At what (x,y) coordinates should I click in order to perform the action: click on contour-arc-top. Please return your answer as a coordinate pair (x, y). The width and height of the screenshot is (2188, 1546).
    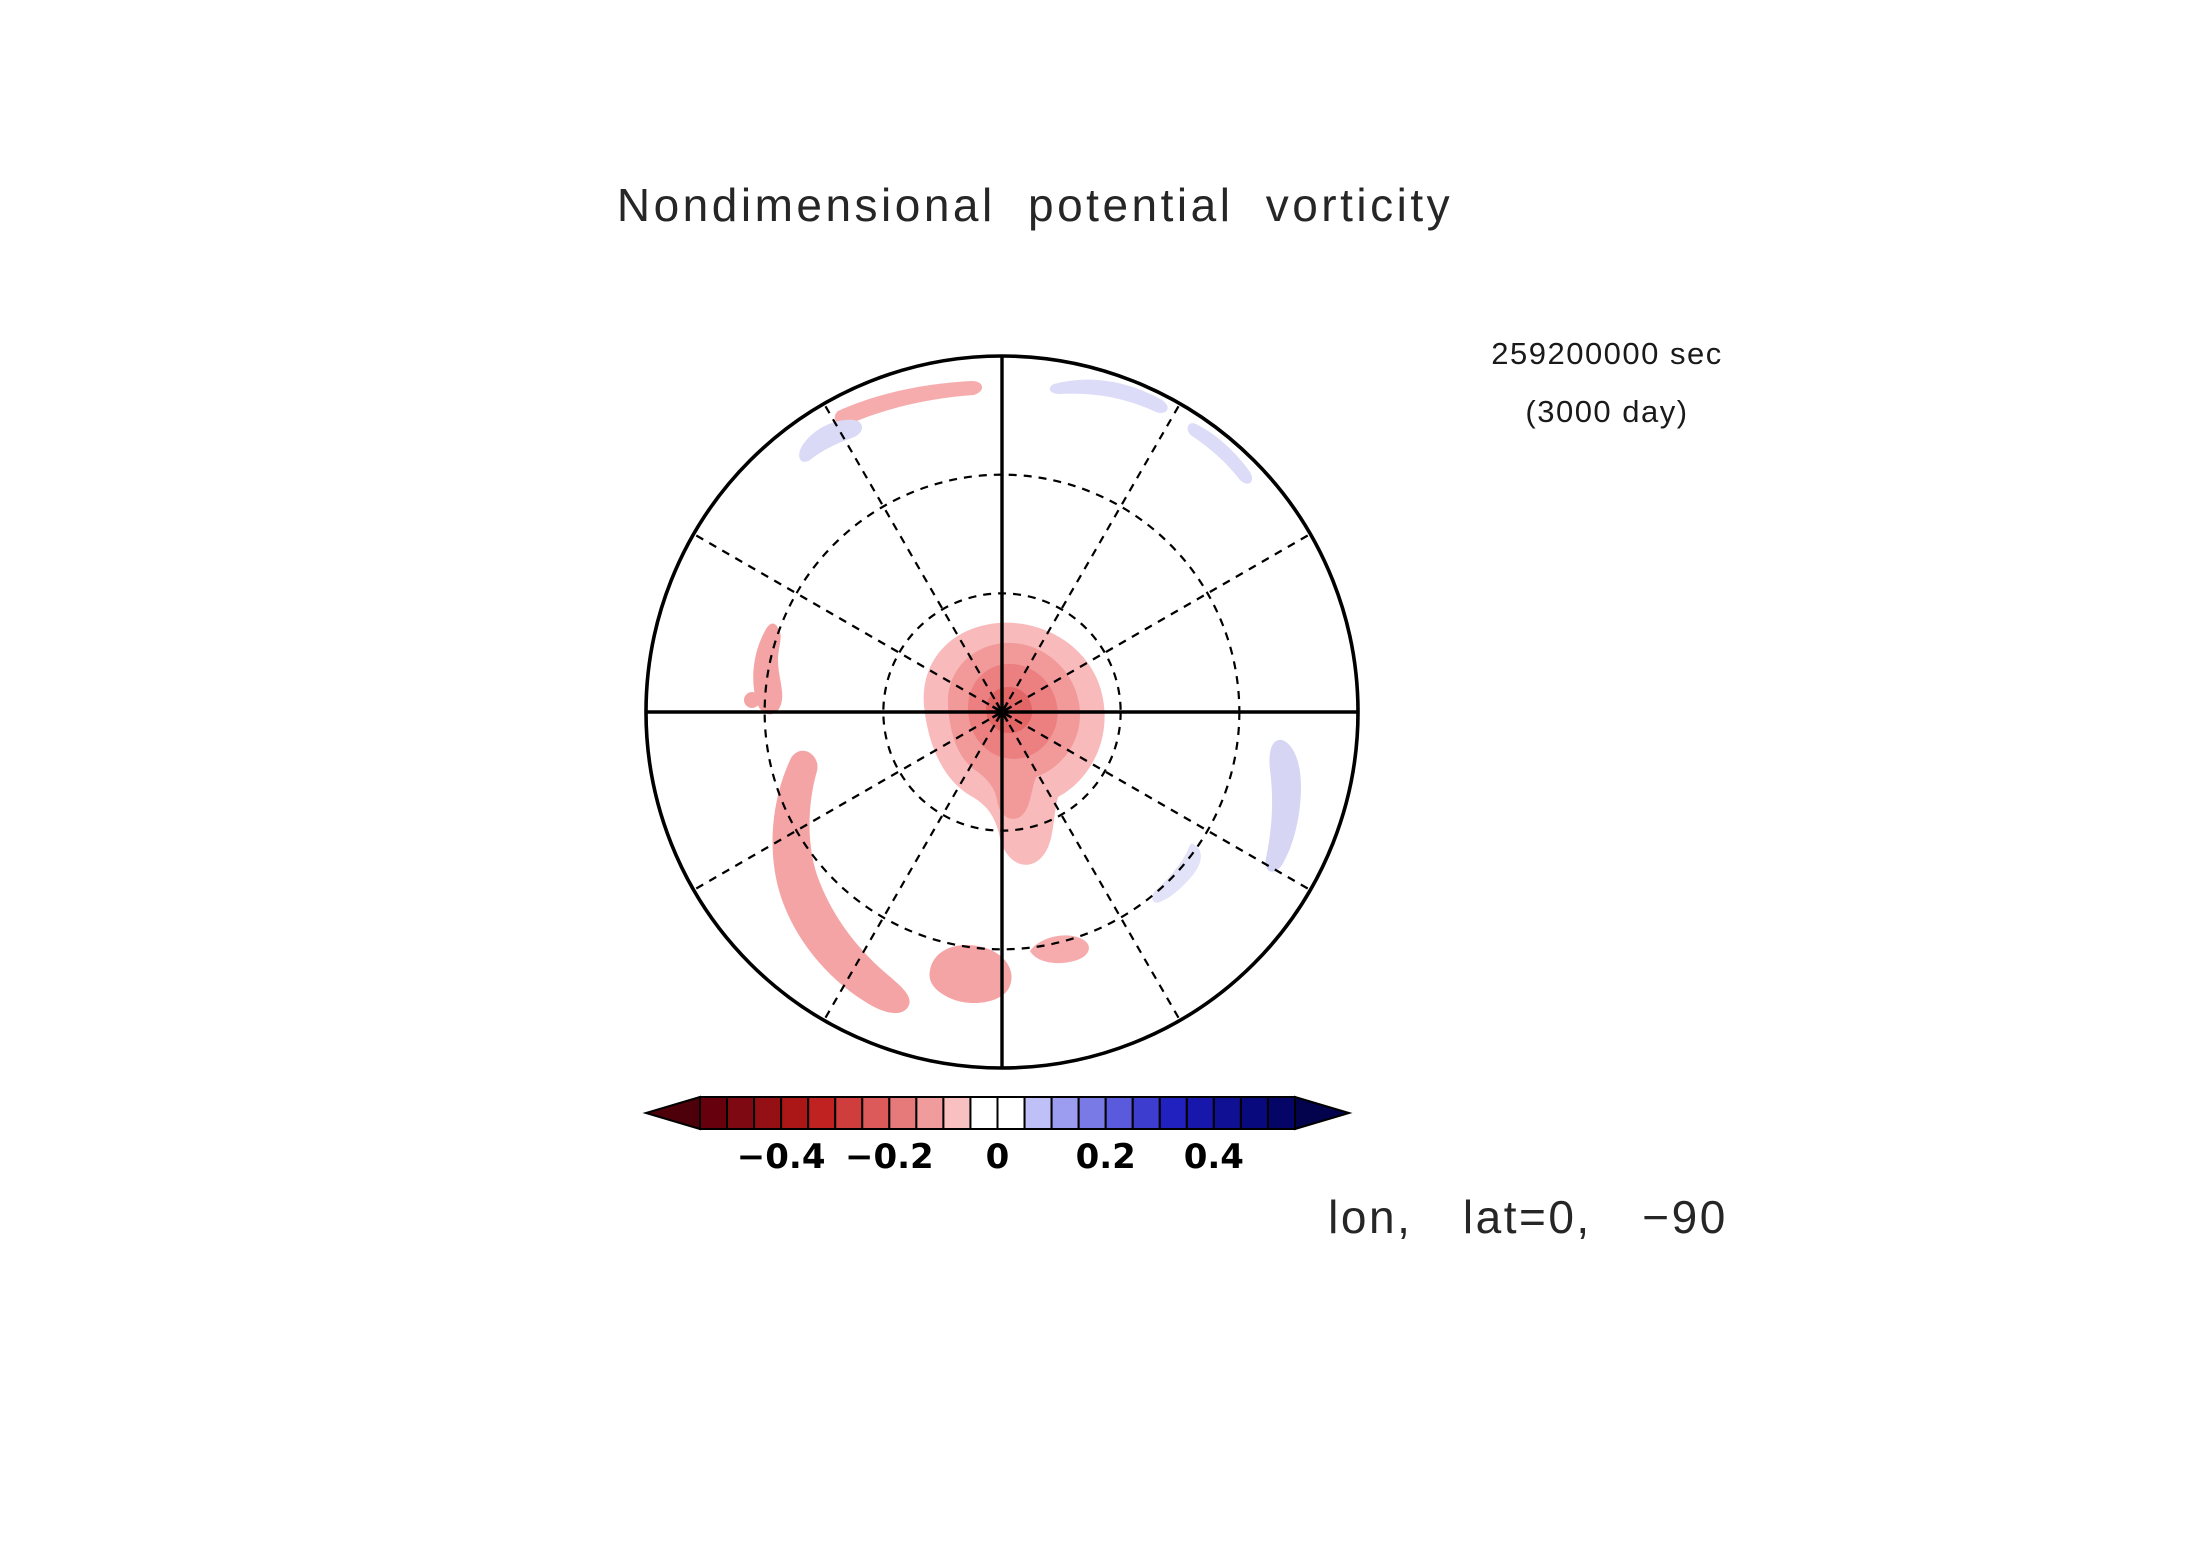
    Looking at the image, I should click on (908, 403).